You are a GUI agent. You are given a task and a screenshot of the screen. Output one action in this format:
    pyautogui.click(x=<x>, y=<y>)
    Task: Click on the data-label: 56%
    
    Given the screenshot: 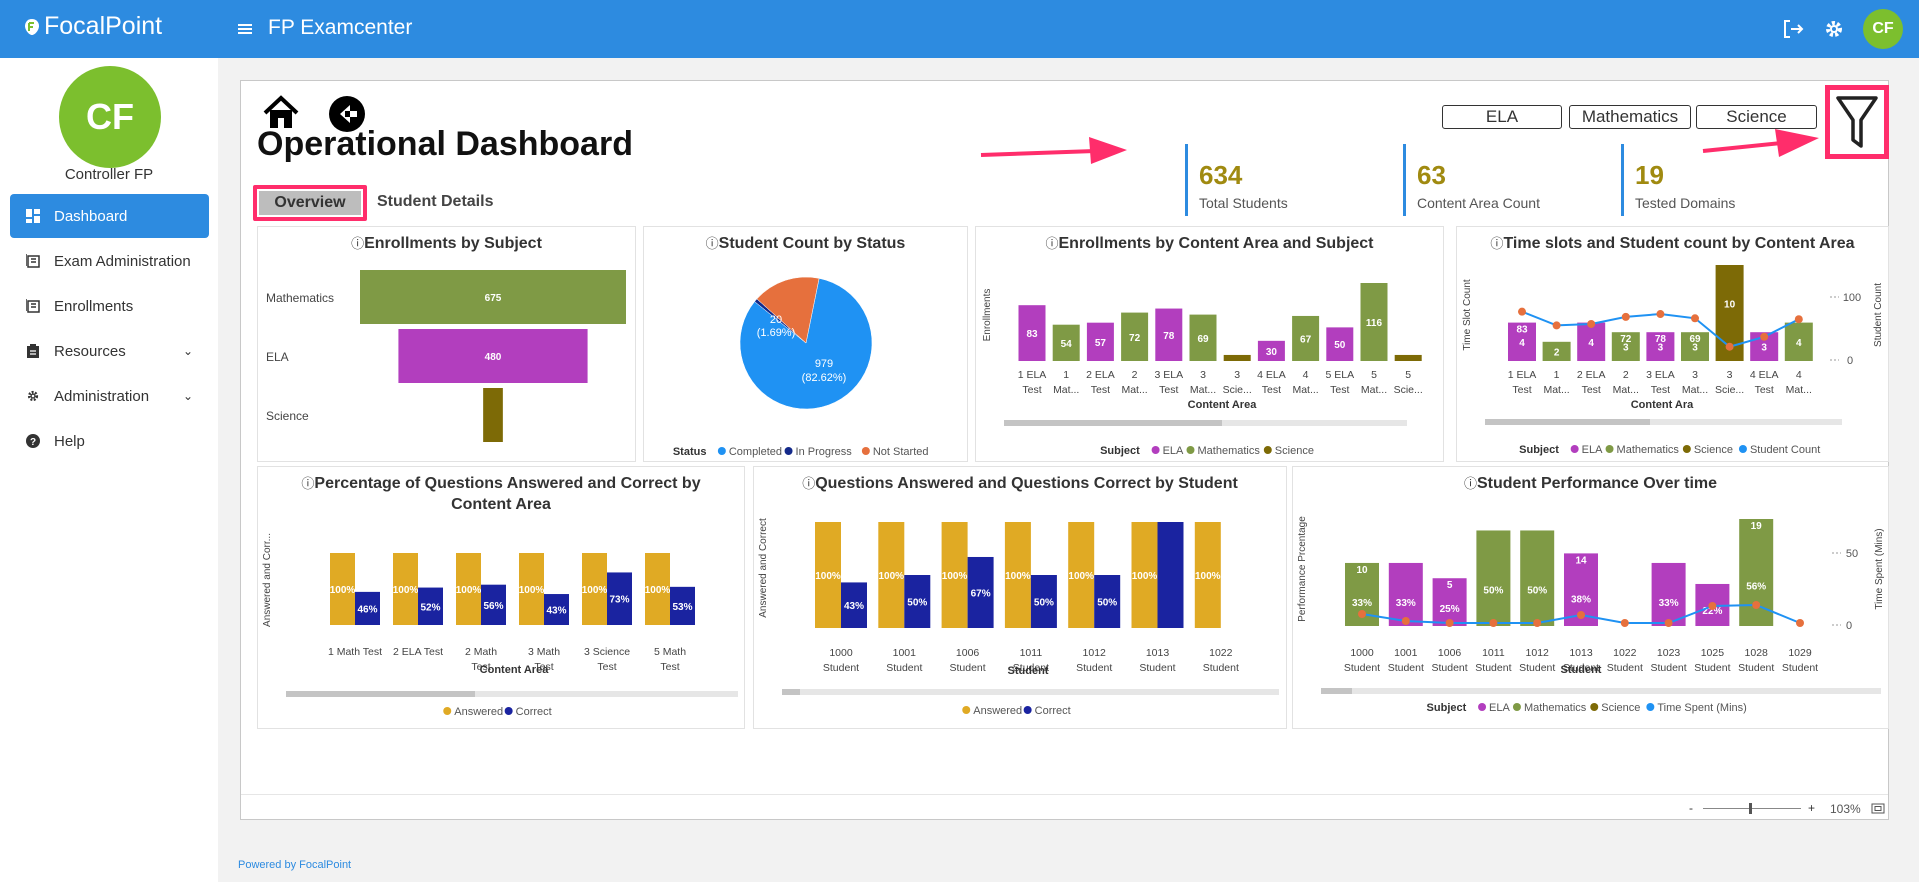 What is the action you would take?
    pyautogui.click(x=1756, y=586)
    